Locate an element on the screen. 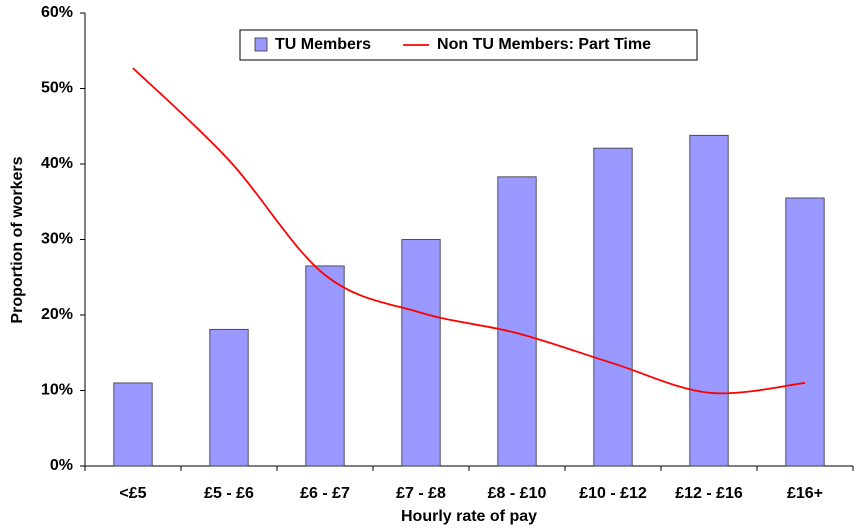  x-tick-label: £16+ is located at coordinates (805, 493).